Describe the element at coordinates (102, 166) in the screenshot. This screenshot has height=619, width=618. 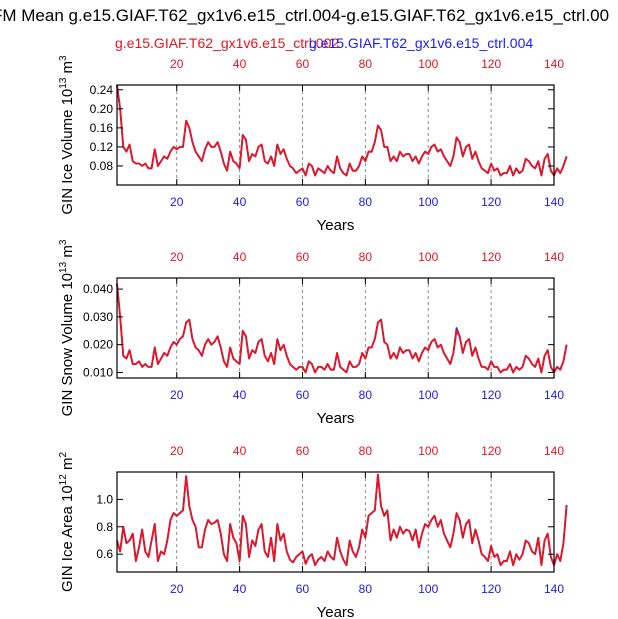
I see `y-tick-label: 0.08` at that location.